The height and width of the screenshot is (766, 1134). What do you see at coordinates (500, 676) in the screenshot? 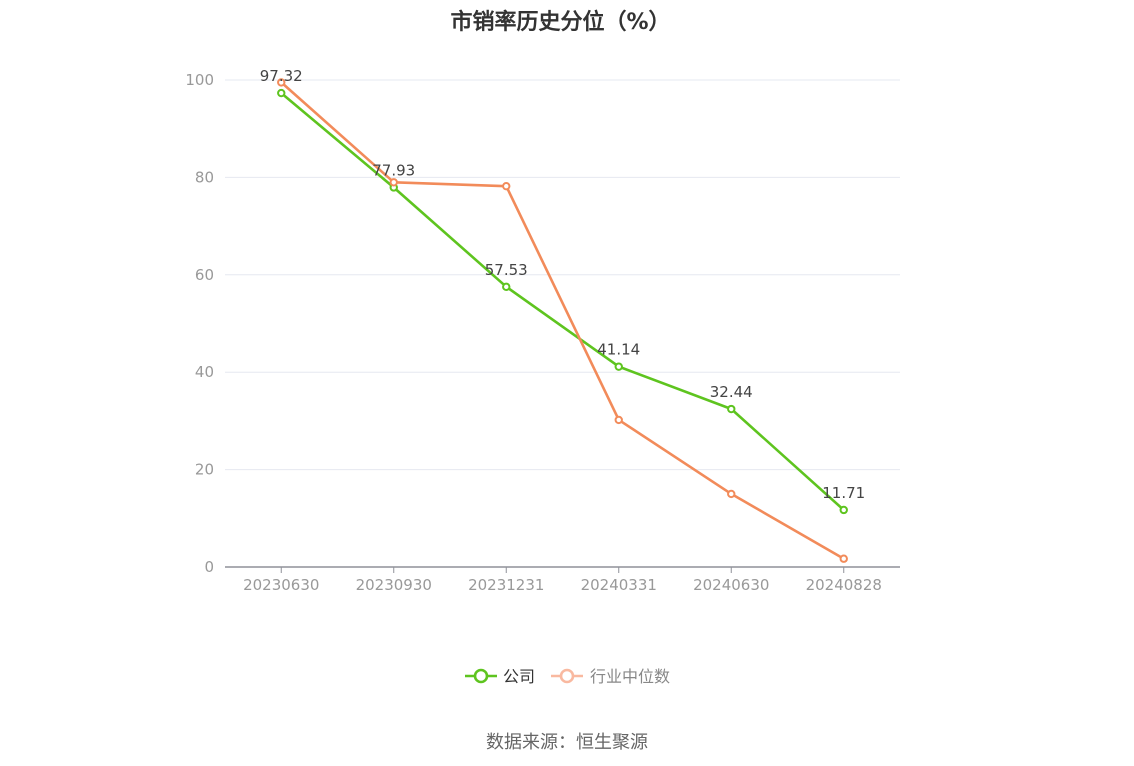
I see `legend-item-company: 公司` at bounding box center [500, 676].